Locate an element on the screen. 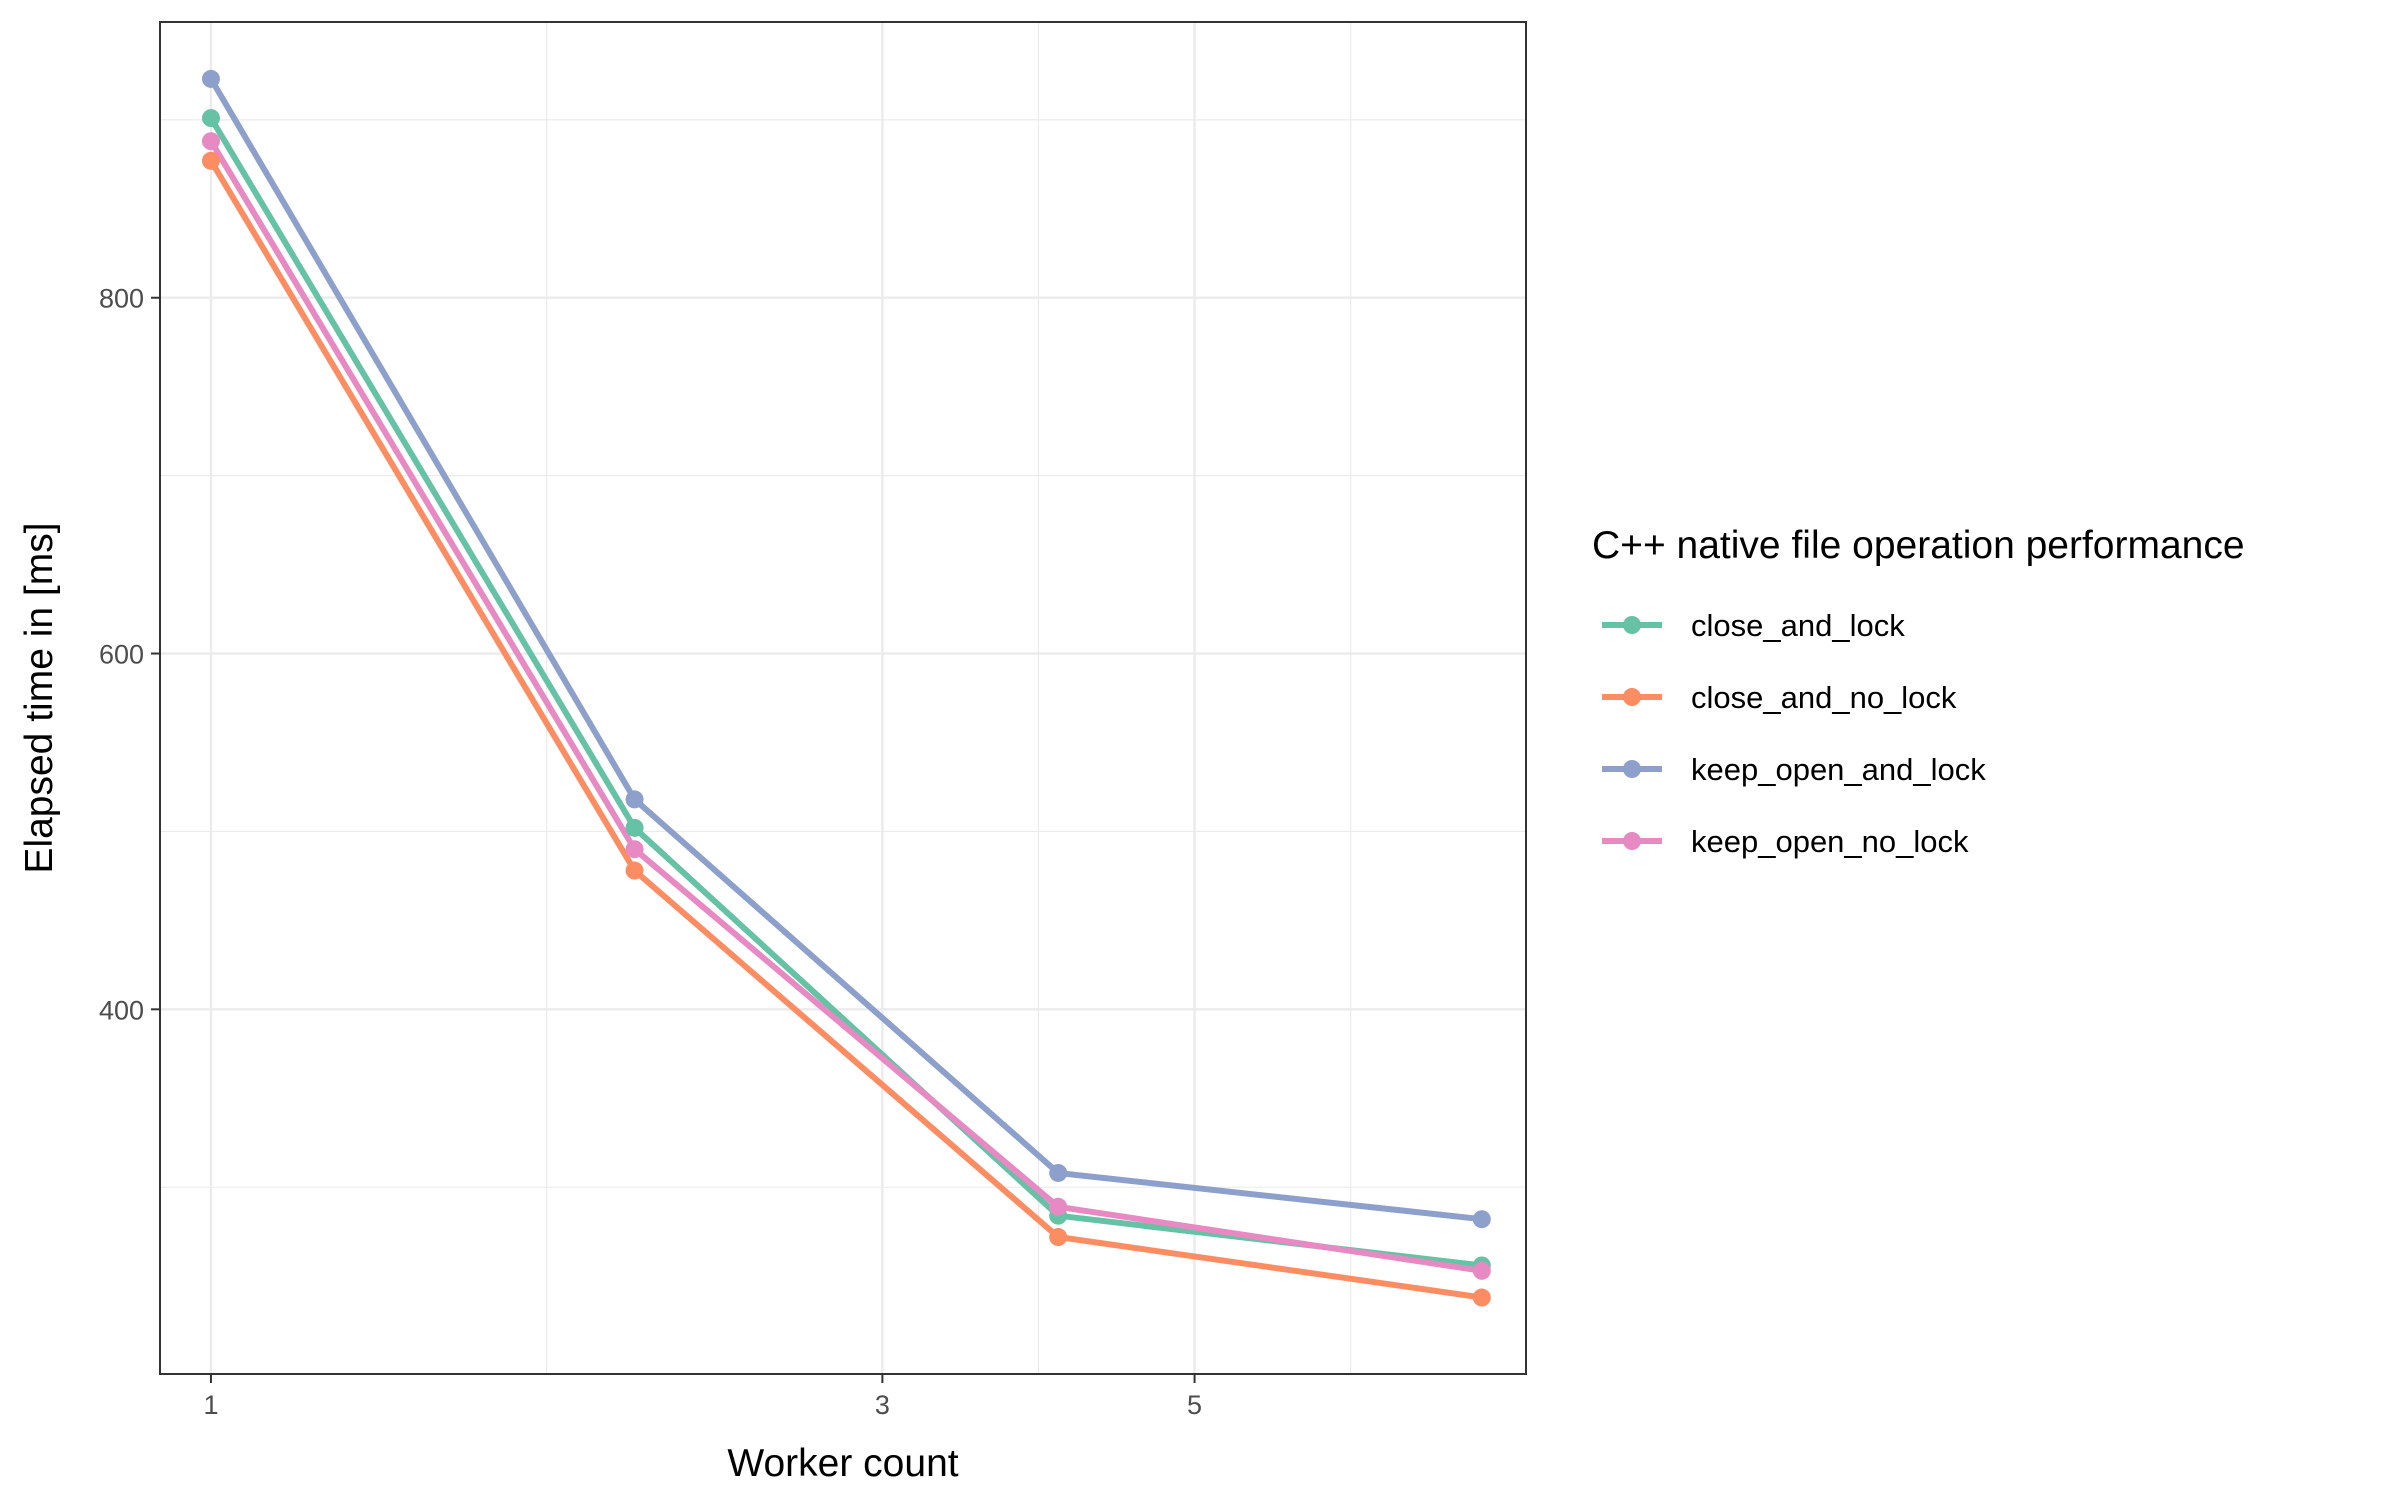 The image size is (2400, 1500). x-axis: 1 3 5 is located at coordinates (702, 1397).